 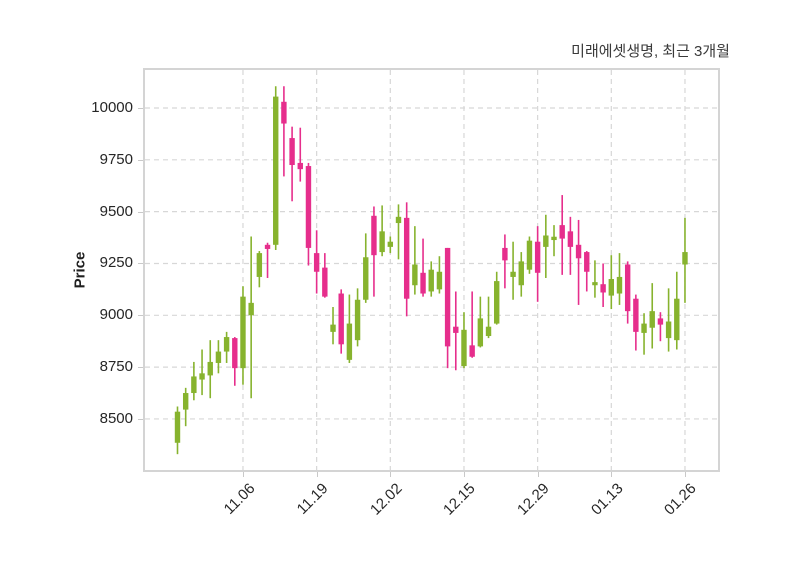 What do you see at coordinates (460, 499) in the screenshot?
I see `x-tick-label: 12.15` at bounding box center [460, 499].